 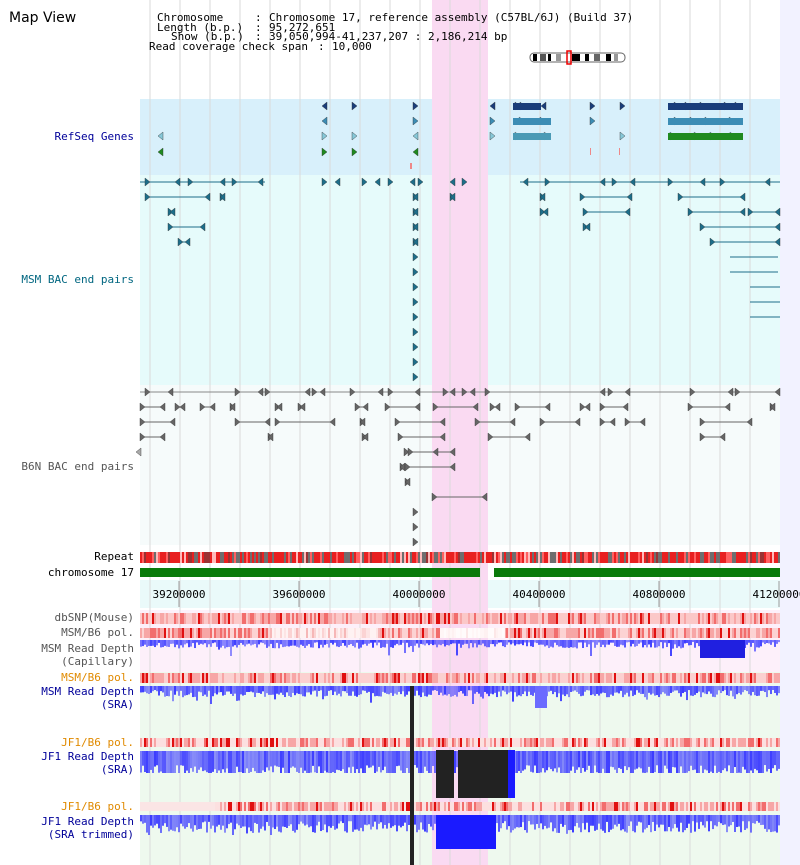 What do you see at coordinates (200, 27) in the screenshot?
I see `length-key: Length (b.p.)` at bounding box center [200, 27].